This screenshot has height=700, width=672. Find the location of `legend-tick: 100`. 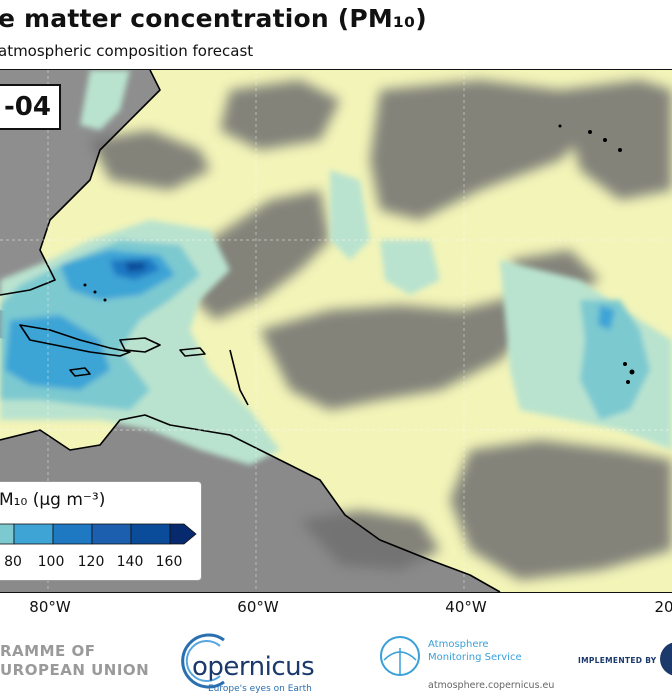

legend-tick: 100 is located at coordinates (51, 562).